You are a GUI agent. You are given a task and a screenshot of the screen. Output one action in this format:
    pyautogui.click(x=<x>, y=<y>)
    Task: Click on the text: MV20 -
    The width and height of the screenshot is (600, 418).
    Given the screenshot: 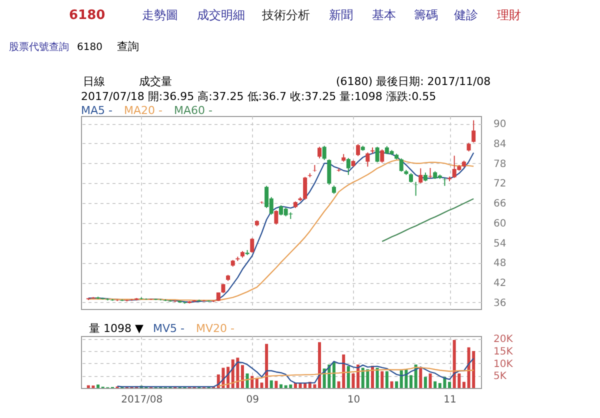 What is the action you would take?
    pyautogui.click(x=215, y=328)
    